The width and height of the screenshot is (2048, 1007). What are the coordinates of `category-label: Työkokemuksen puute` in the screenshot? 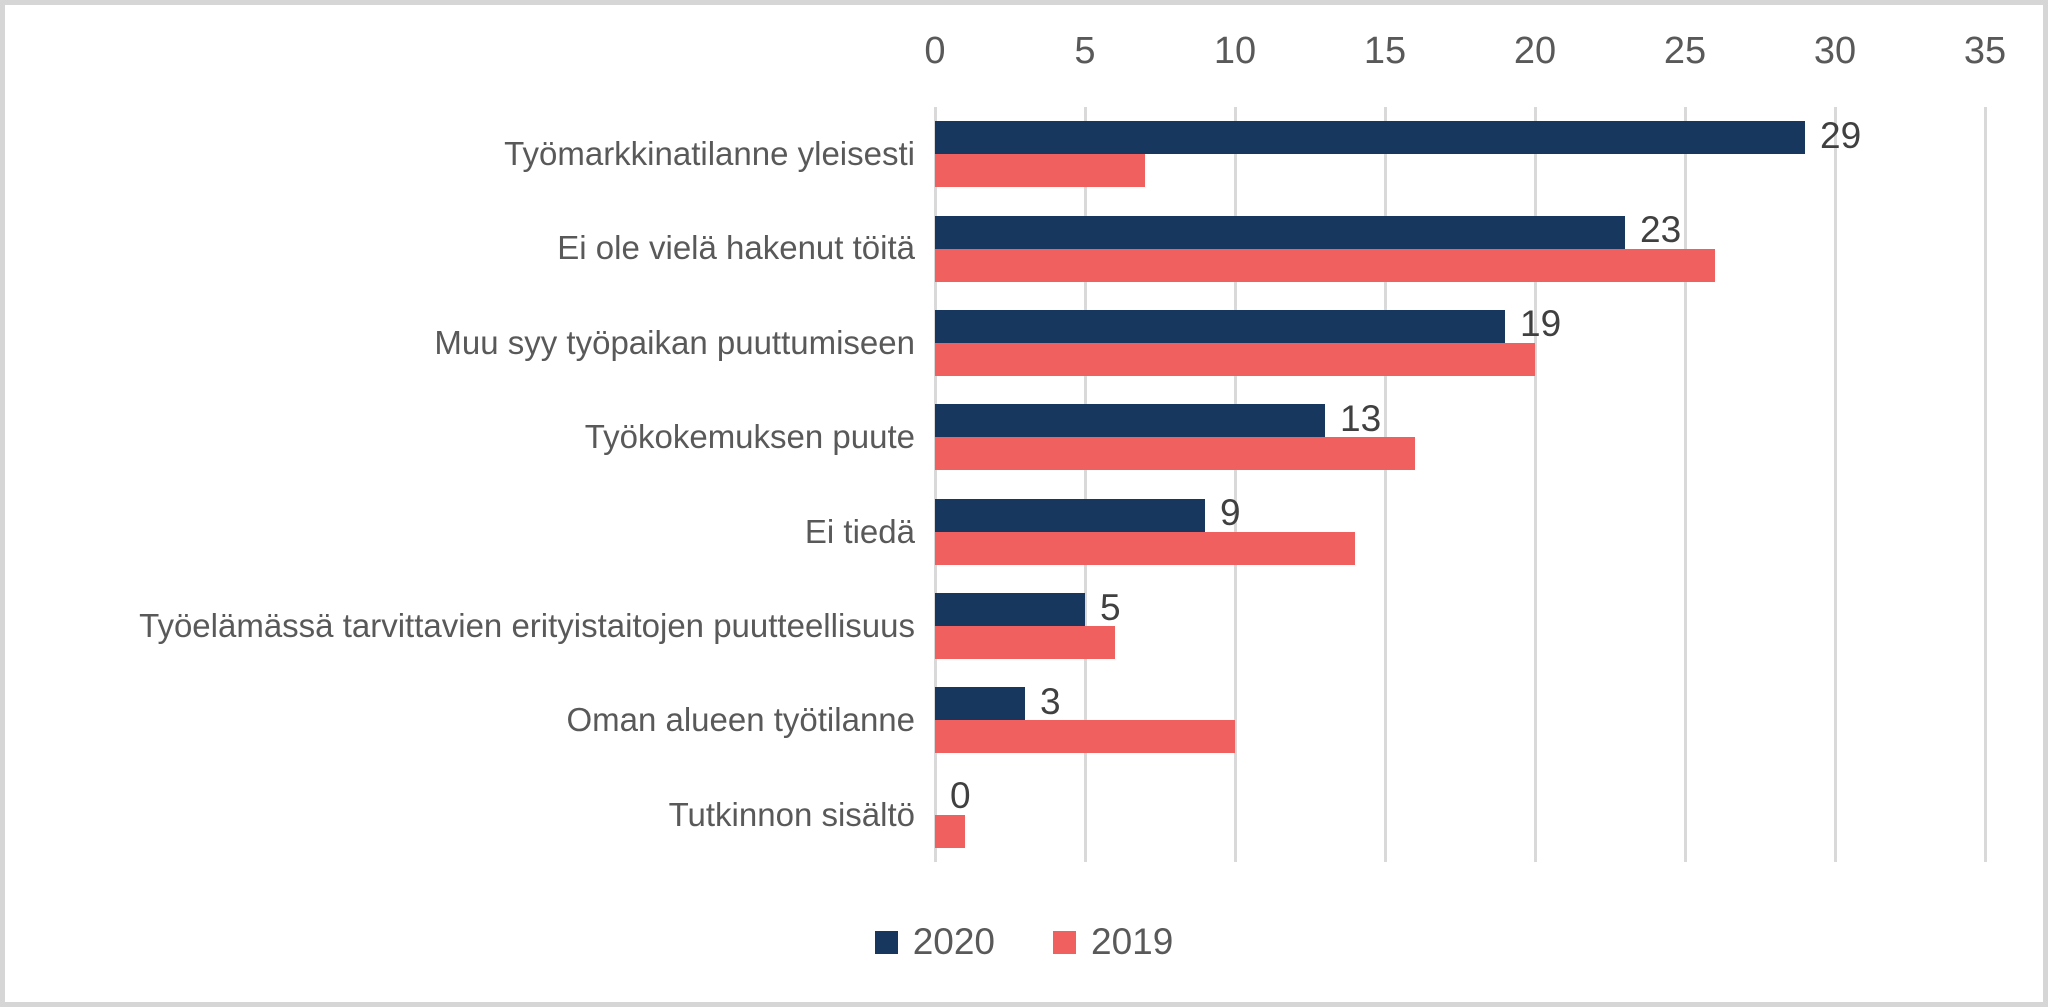 It's located at (749, 437).